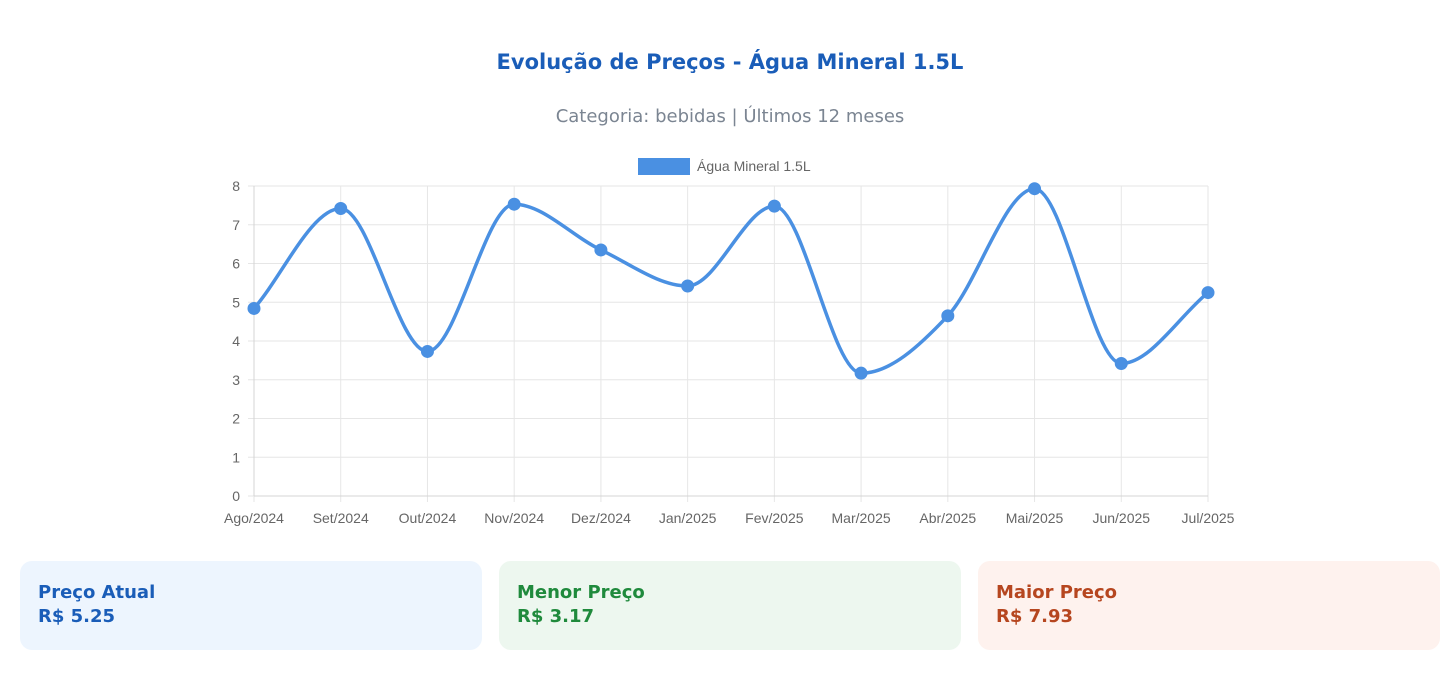 Image resolution: width=1456 pixels, height=673 pixels. What do you see at coordinates (236, 380) in the screenshot?
I see `y-tick-label: 3` at bounding box center [236, 380].